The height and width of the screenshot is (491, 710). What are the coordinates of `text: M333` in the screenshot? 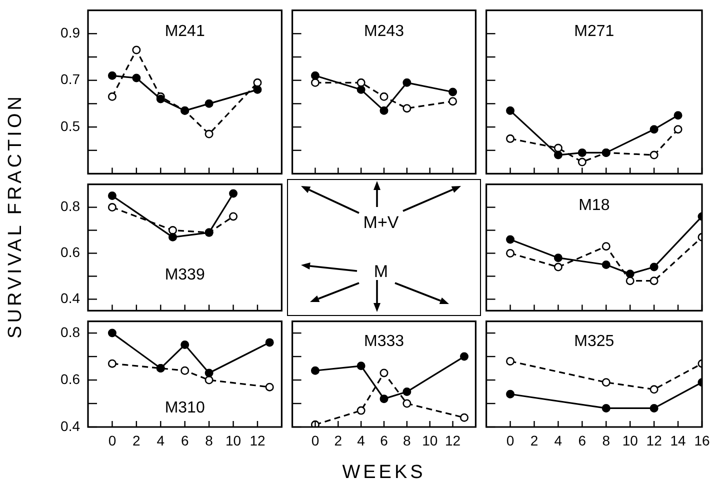 It's located at (384, 341).